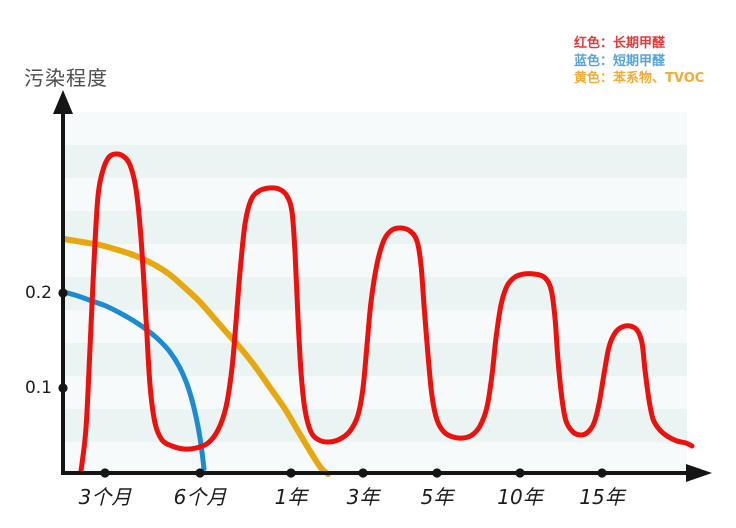  I want to click on y-axis-title: 污染程度, so click(66, 78).